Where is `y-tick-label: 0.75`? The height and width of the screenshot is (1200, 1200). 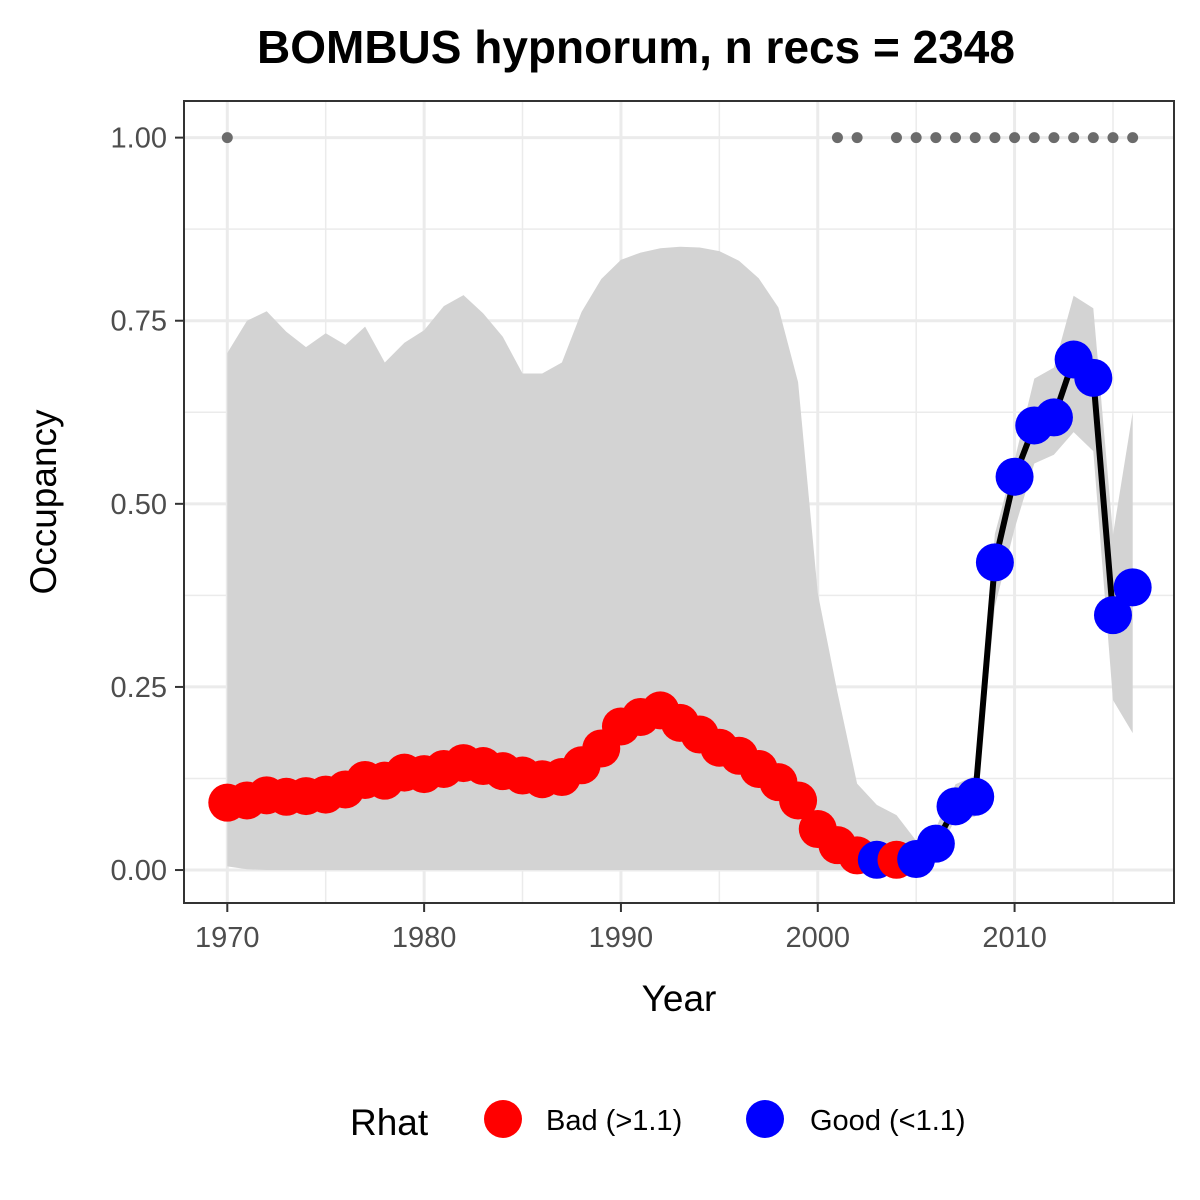
y-tick-label: 0.75 is located at coordinates (139, 322).